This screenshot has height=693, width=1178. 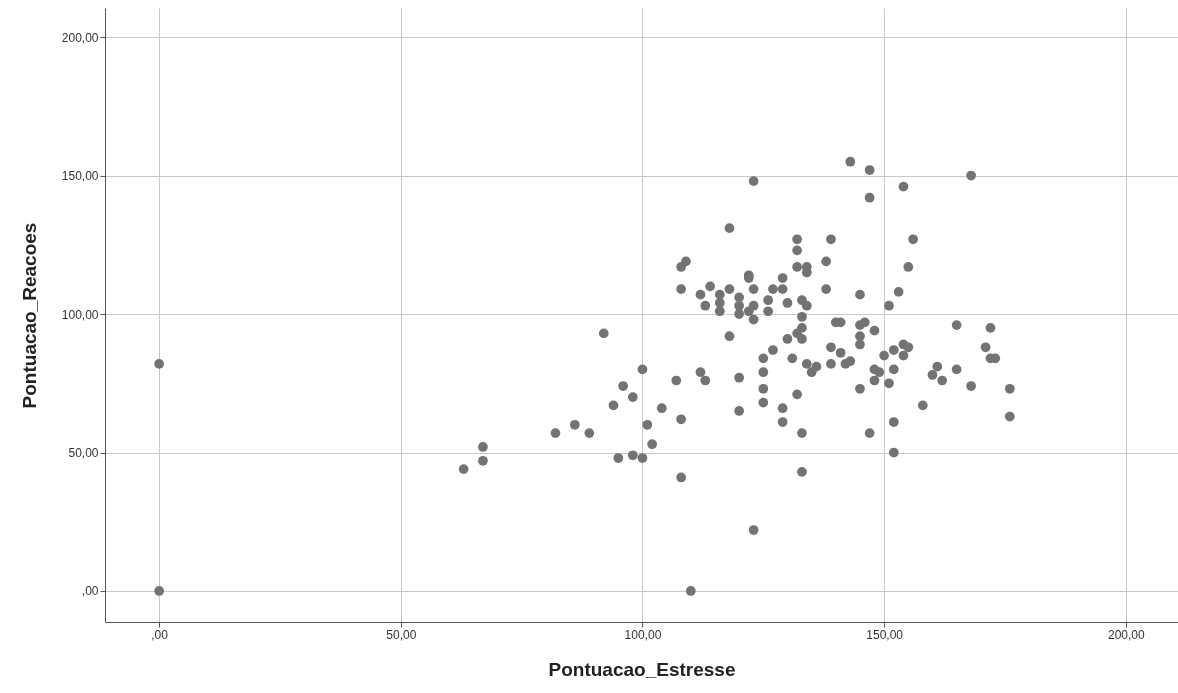 I want to click on x-tick-label: 200,00, so click(x=1126, y=634).